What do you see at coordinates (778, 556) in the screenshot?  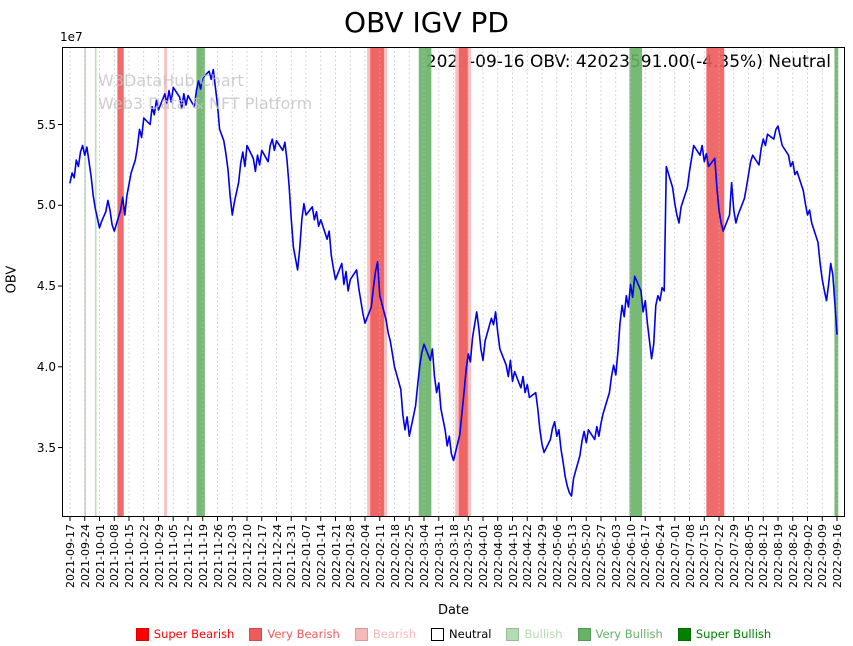 I see `x-tick-label: 2022-08-19` at bounding box center [778, 556].